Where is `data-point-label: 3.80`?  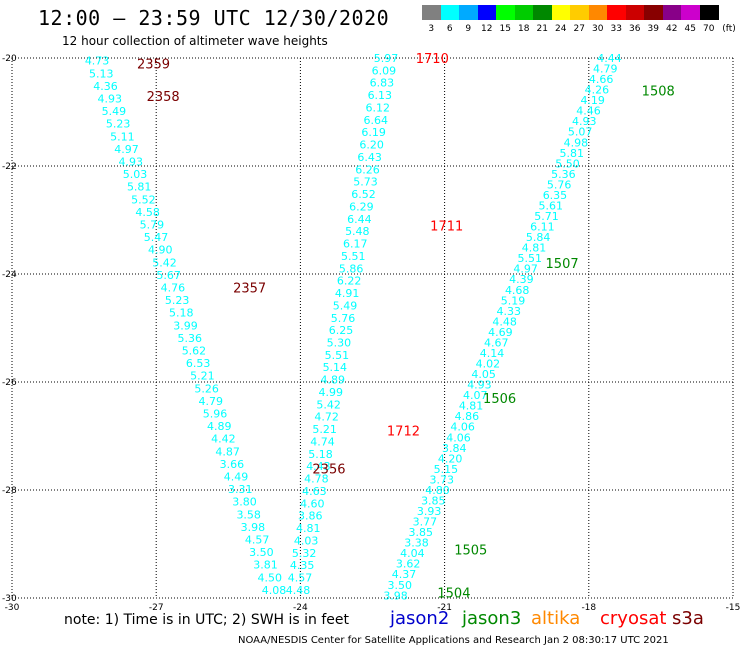 data-point-label: 3.80 is located at coordinates (244, 502).